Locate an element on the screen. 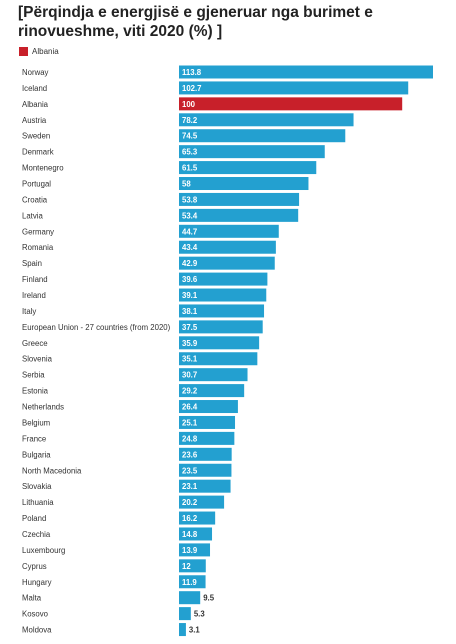 The height and width of the screenshot is (644, 456). value-label-hungary: 11.9 is located at coordinates (189, 582).